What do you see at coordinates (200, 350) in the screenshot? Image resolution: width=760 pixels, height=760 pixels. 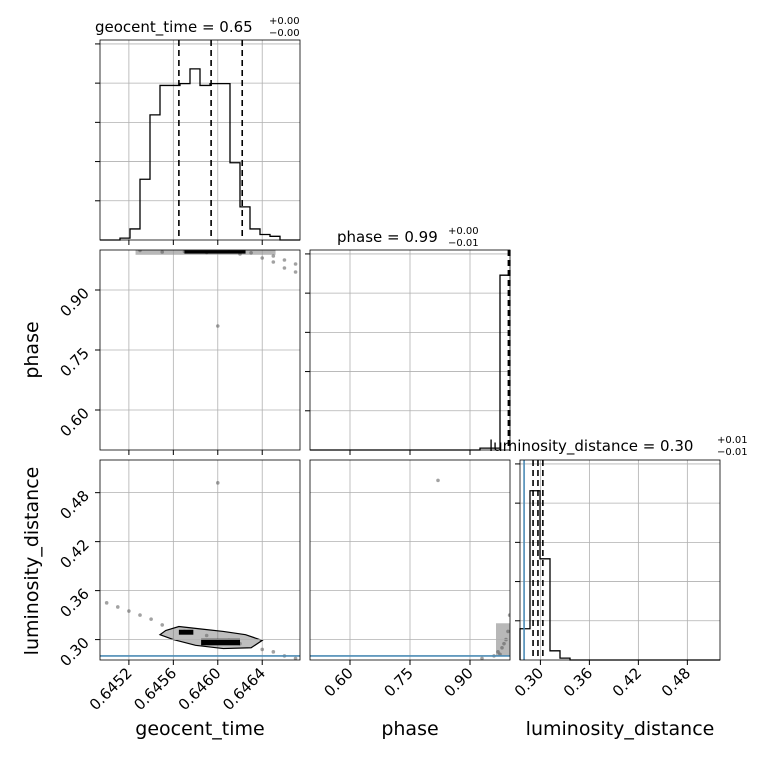 I see `panel-geocent-time-vs-phase` at bounding box center [200, 350].